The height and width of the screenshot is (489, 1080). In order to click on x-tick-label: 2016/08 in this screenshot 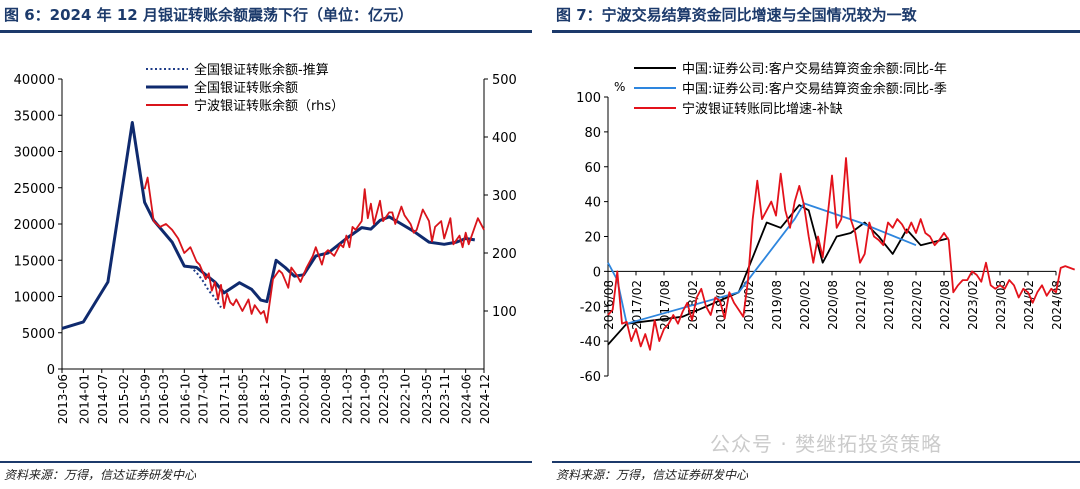, I will do `click(609, 305)`.